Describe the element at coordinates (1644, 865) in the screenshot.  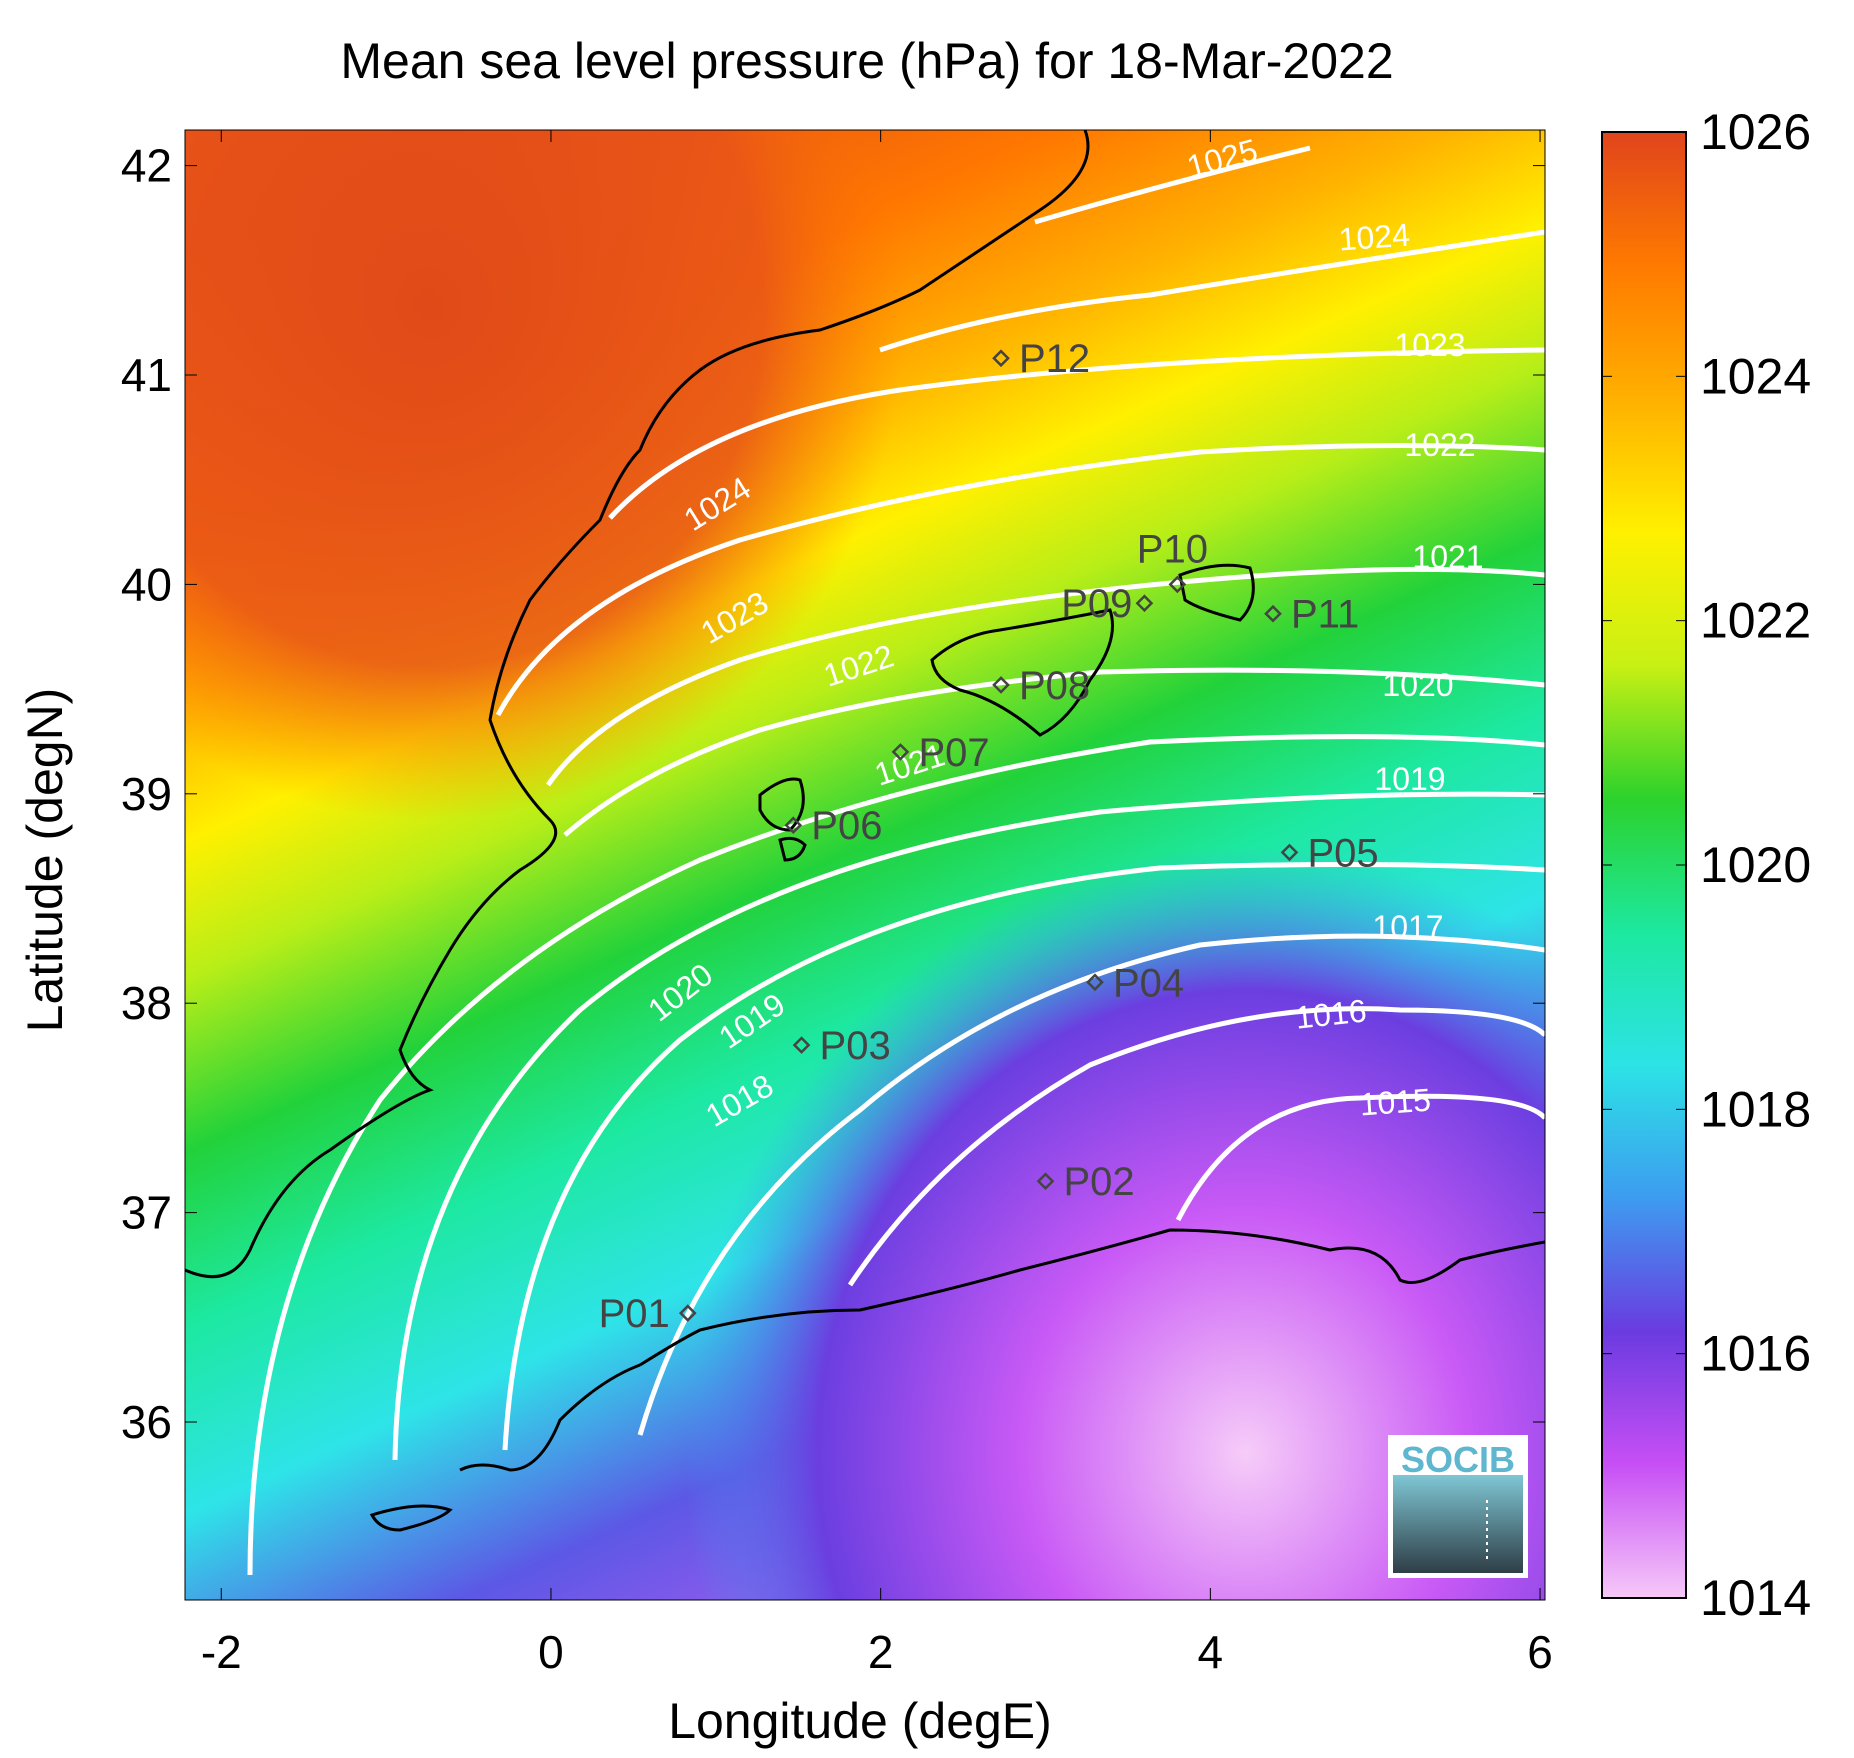
I see `colorbar-bar` at that location.